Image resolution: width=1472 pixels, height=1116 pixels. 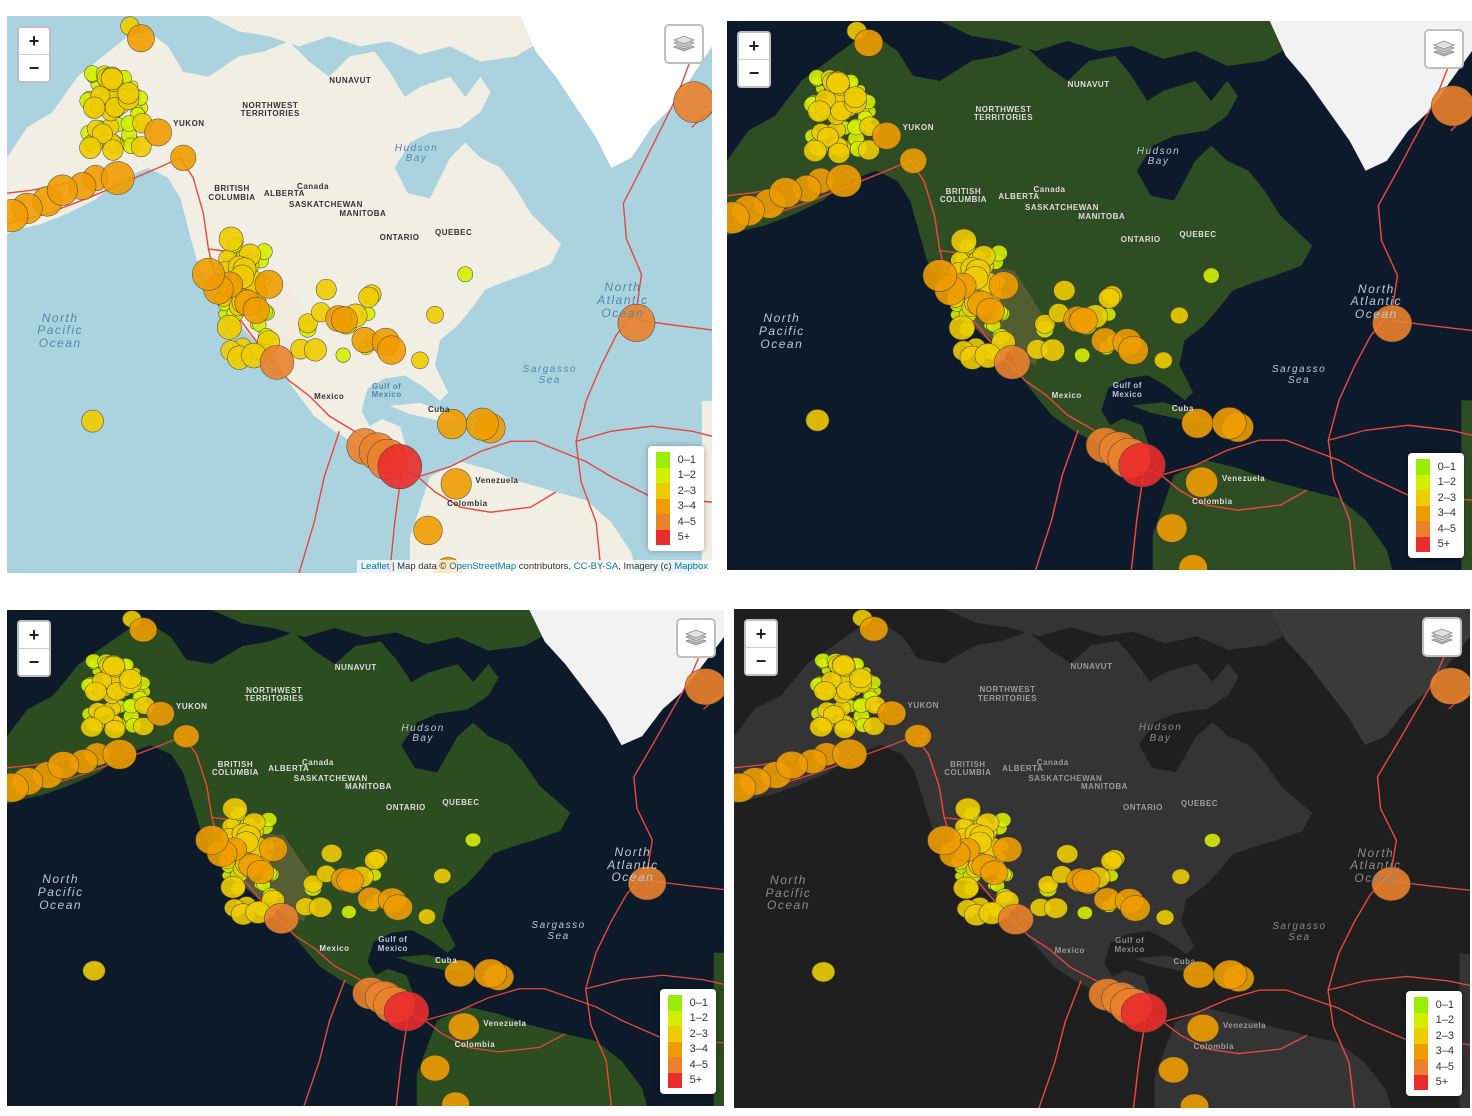 What do you see at coordinates (375, 566) in the screenshot?
I see `leaflet-link: Leaflet` at bounding box center [375, 566].